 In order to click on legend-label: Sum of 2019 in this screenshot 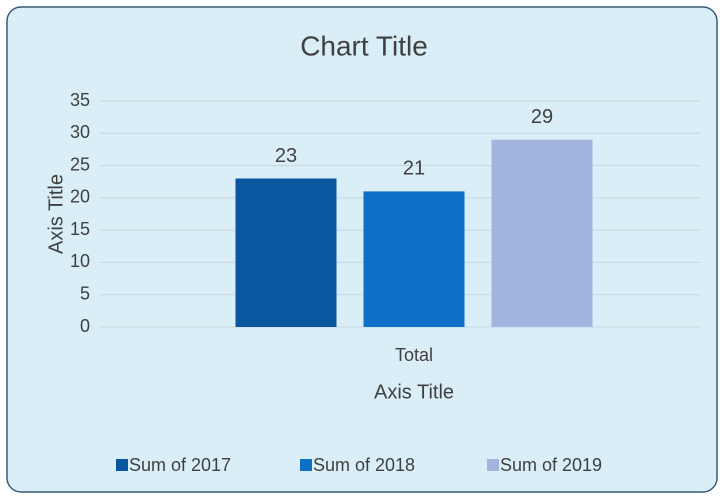, I will do `click(551, 465)`.